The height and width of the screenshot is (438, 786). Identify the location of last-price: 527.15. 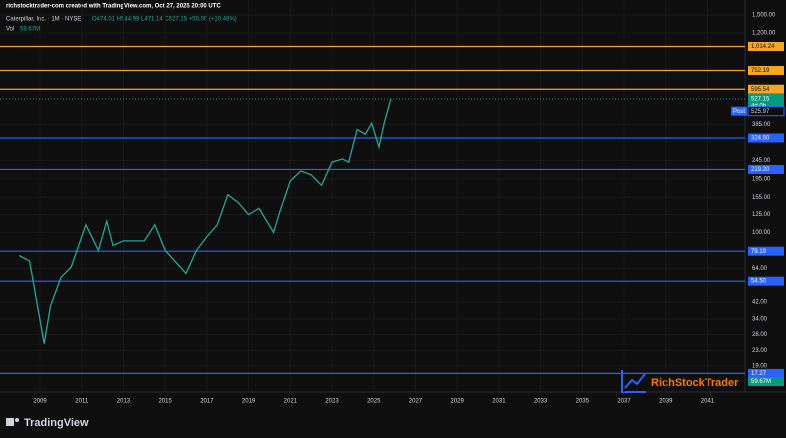
(760, 100).